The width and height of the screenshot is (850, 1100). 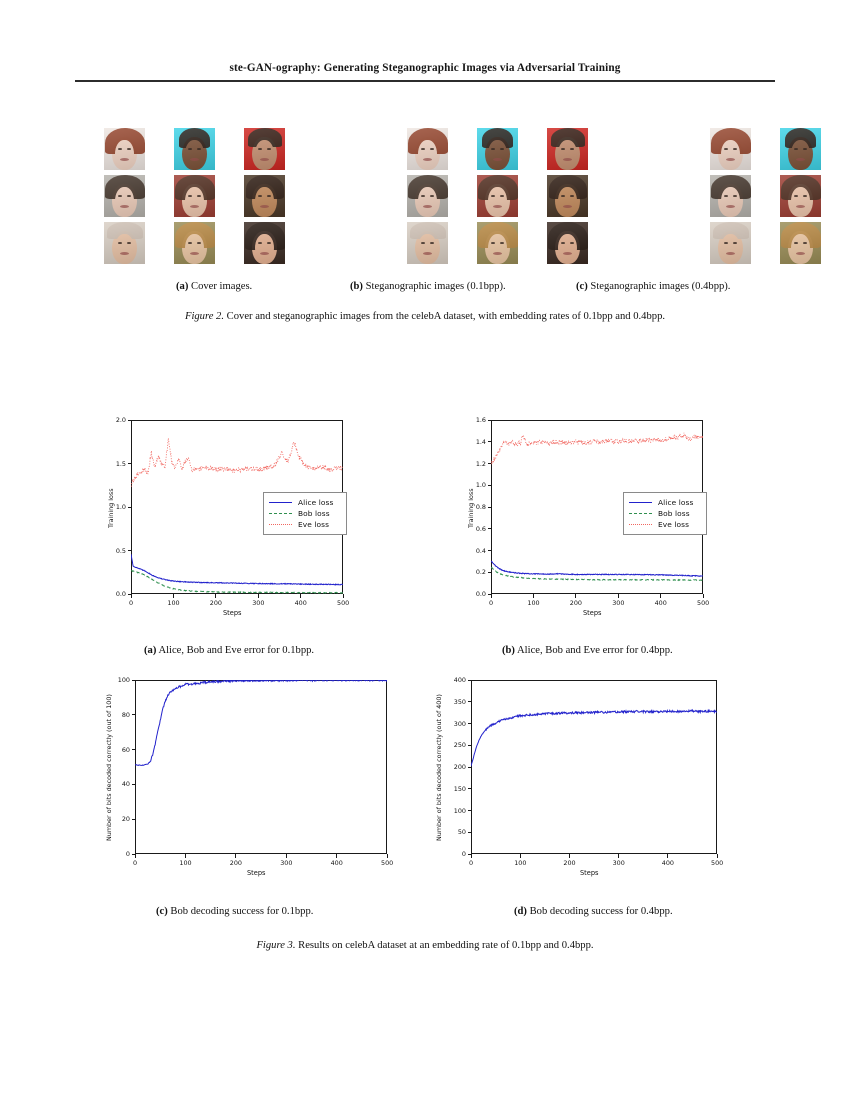 What do you see at coordinates (459, 680) in the screenshot?
I see `y-tick-label: 400` at bounding box center [459, 680].